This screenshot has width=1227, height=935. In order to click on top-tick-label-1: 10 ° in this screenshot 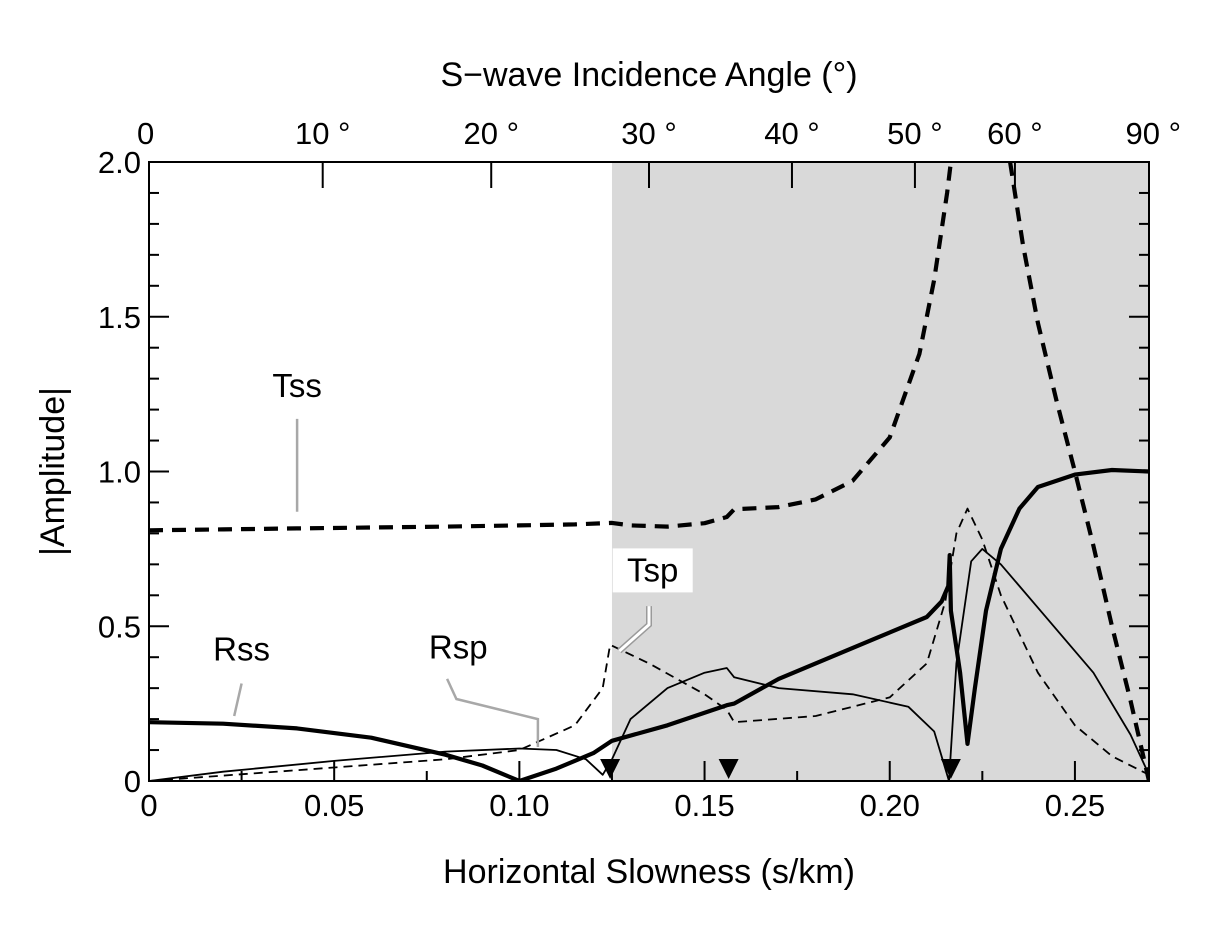, I will do `click(323, 133)`.